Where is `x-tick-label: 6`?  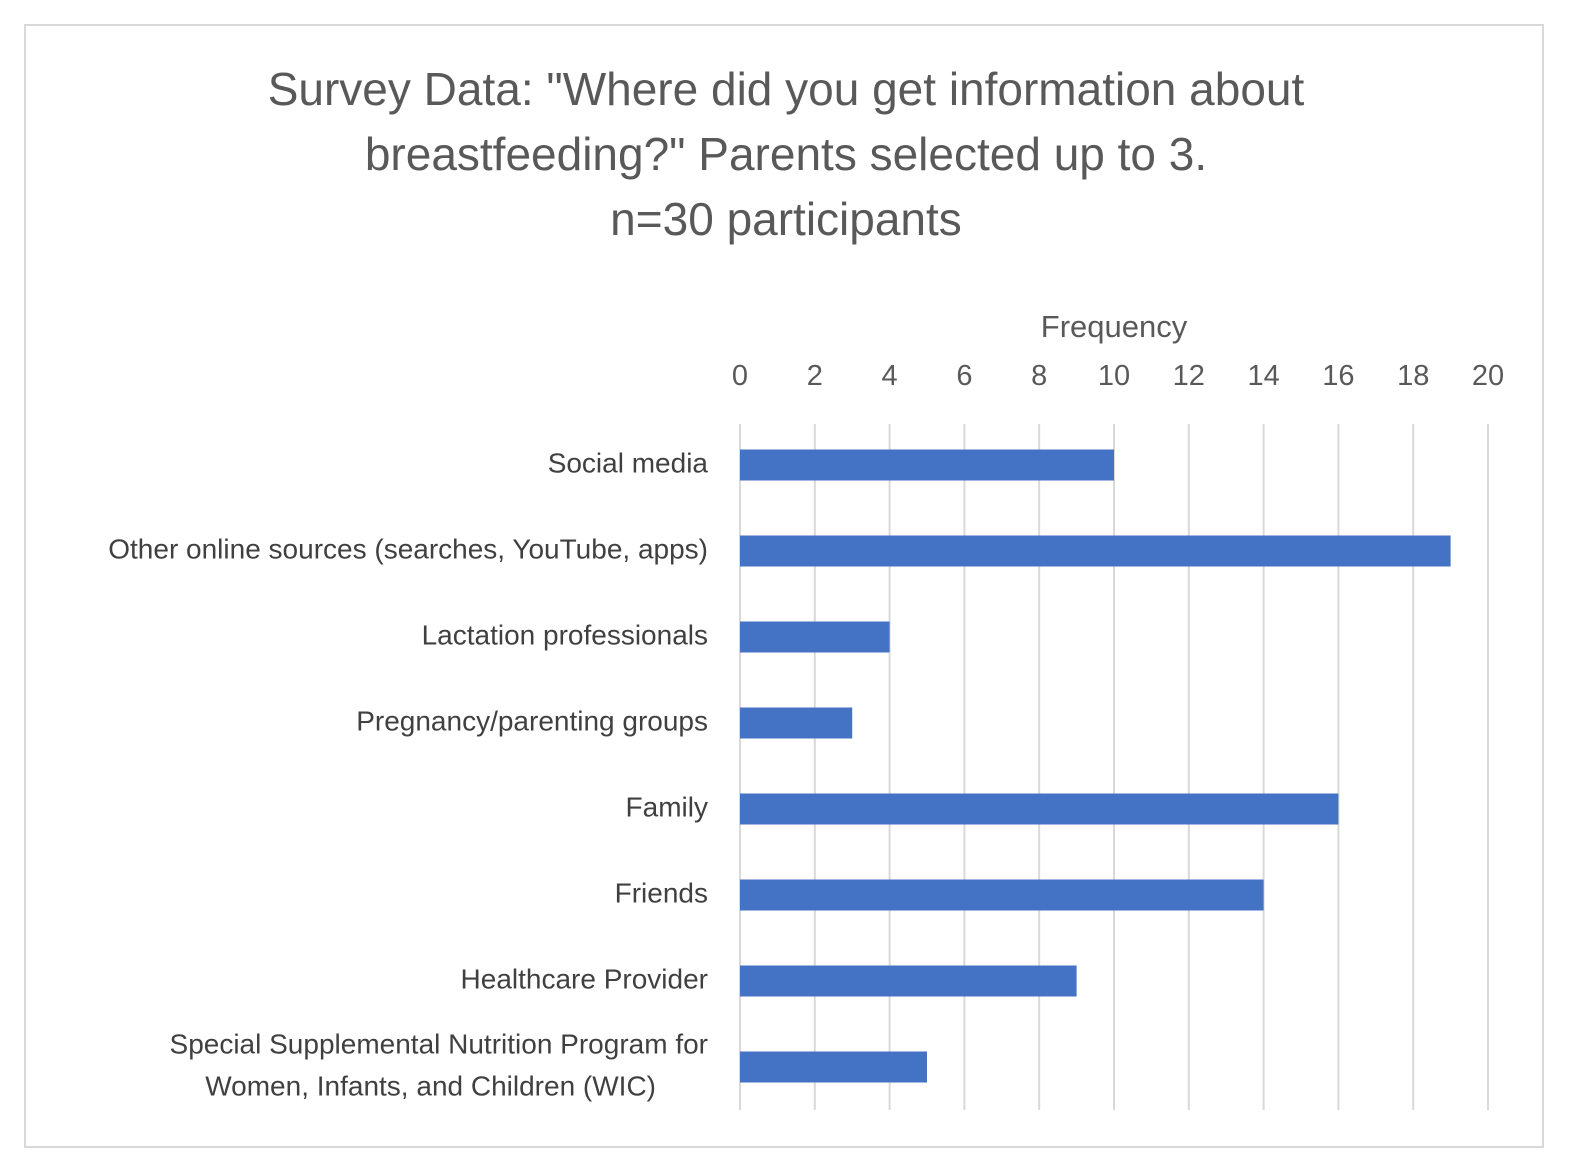 x-tick-label: 6 is located at coordinates (964, 376).